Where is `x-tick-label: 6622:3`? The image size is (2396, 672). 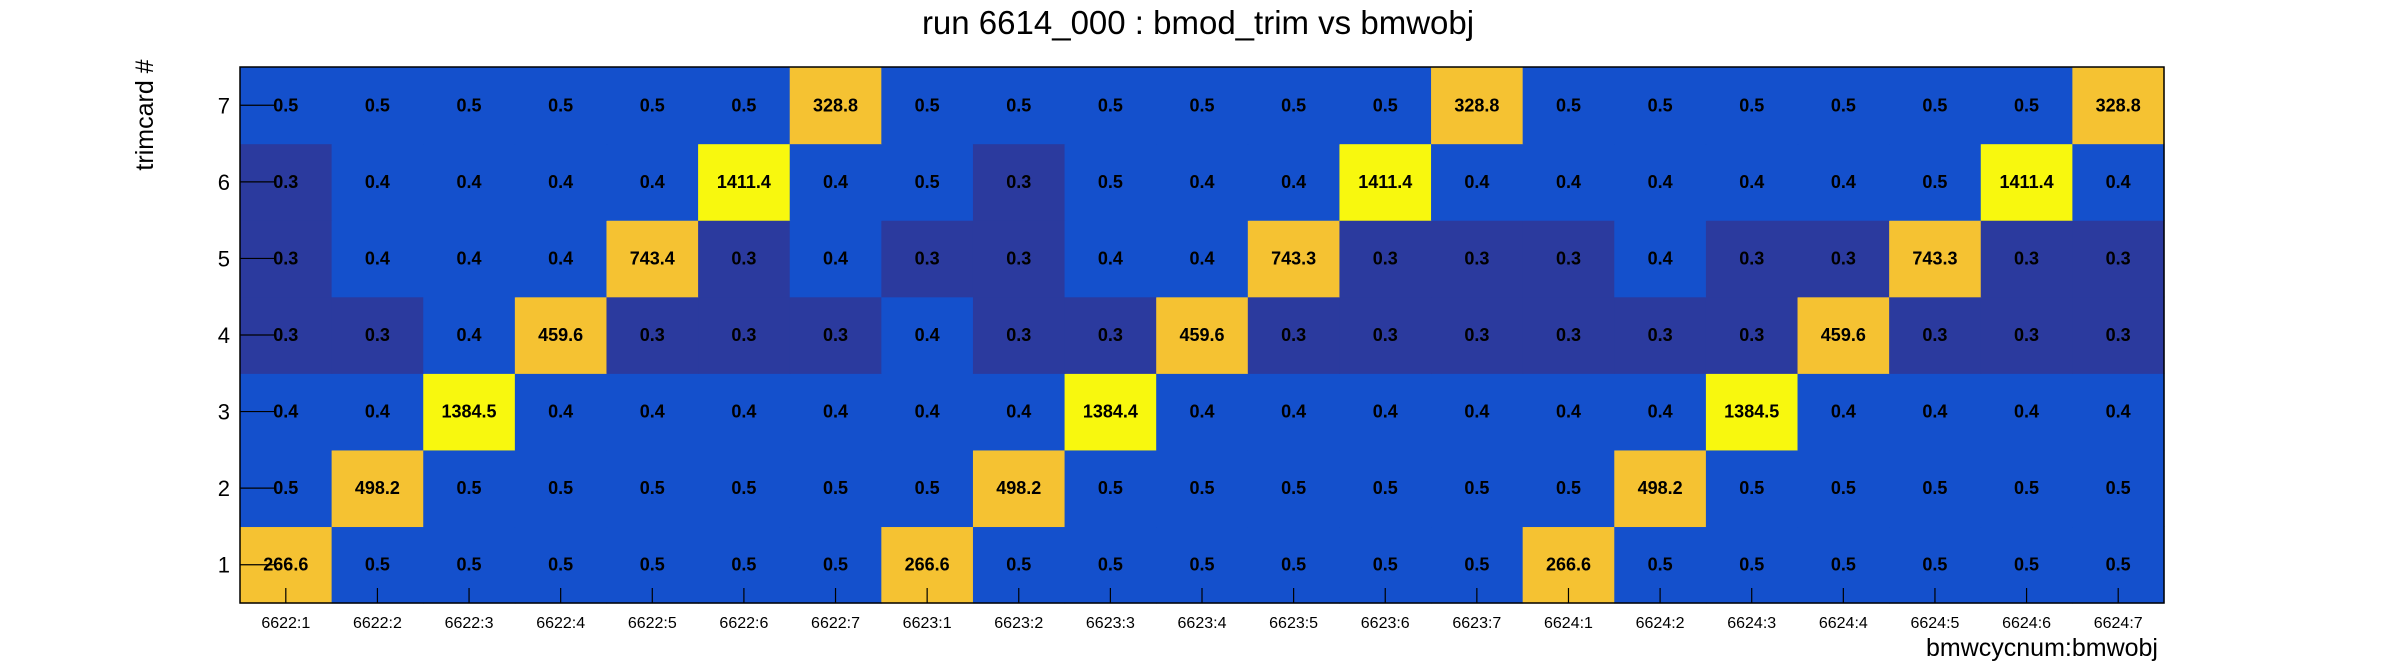
x-tick-label: 6622:3 is located at coordinates (469, 623).